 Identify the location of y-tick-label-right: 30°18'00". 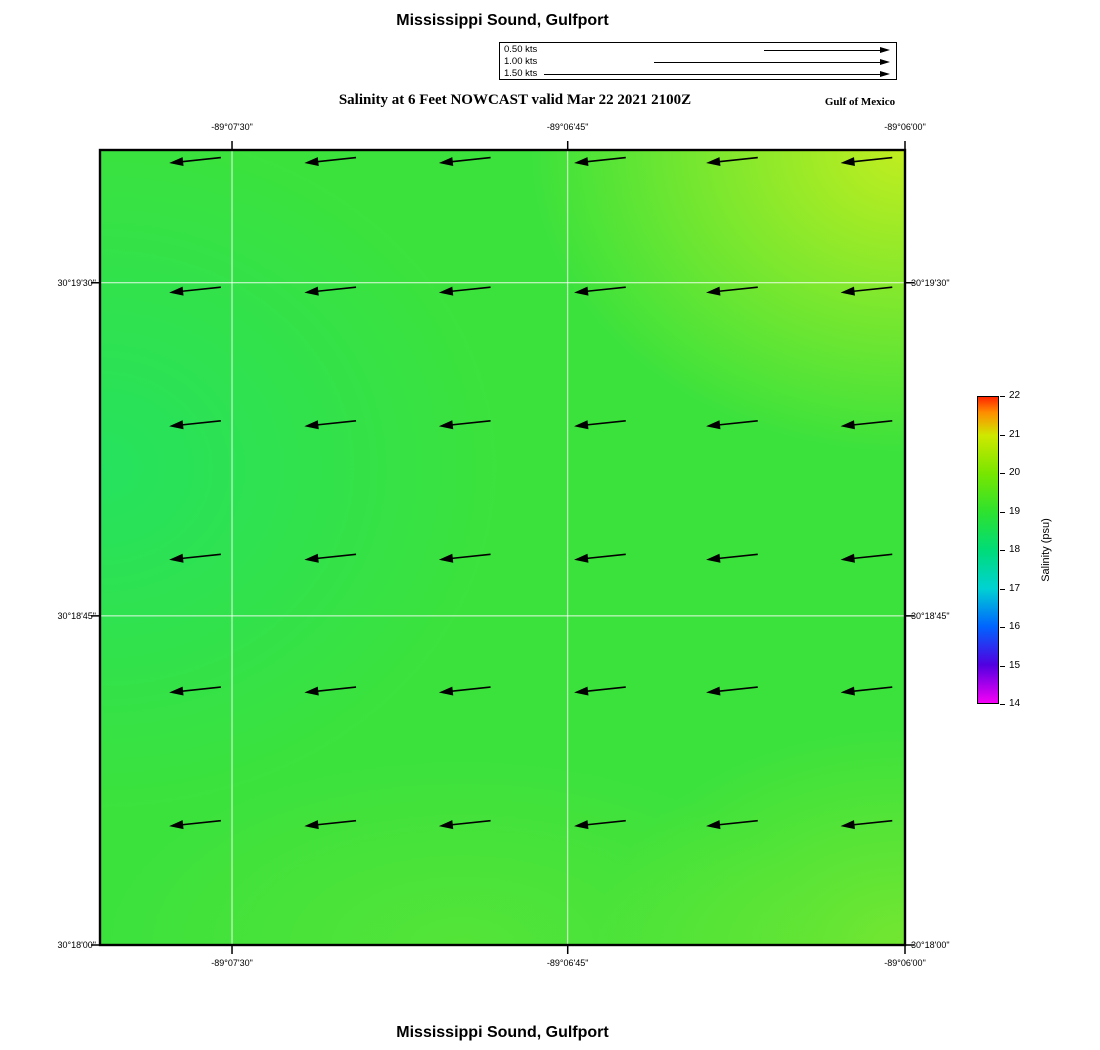
(930, 945).